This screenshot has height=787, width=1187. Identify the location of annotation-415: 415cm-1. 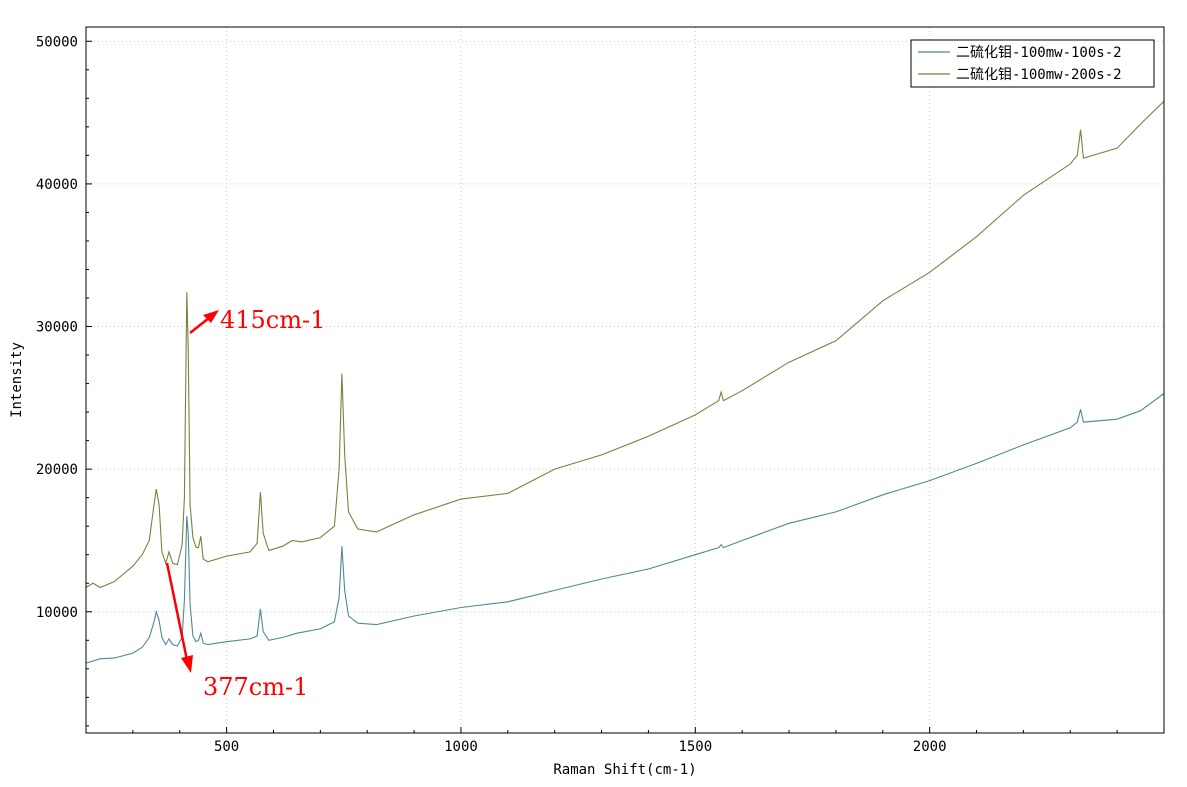
(257, 320).